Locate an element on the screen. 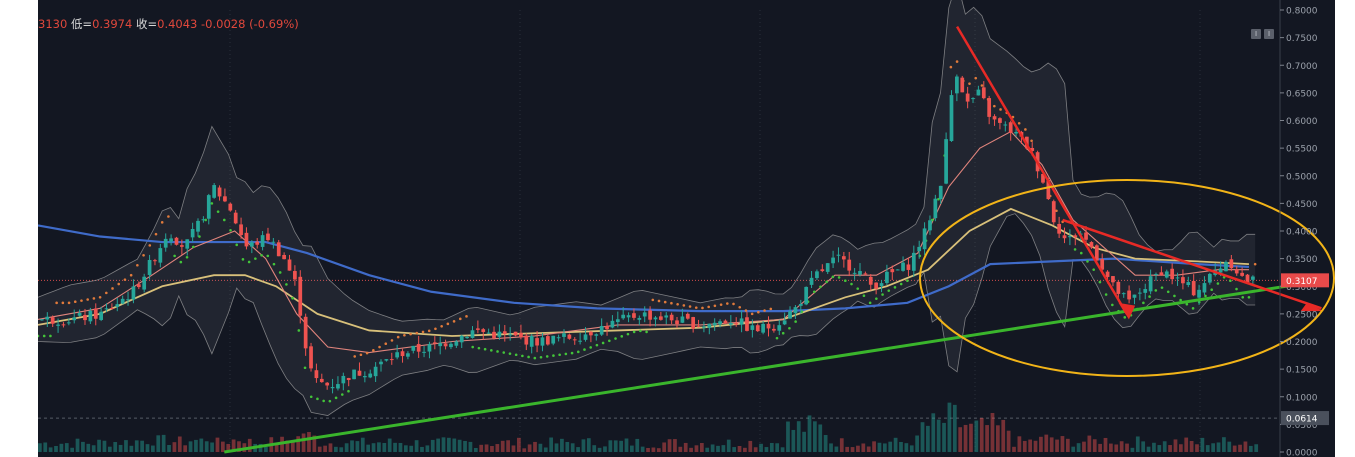  toolbar-button-1: I is located at coordinates (1256, 34).